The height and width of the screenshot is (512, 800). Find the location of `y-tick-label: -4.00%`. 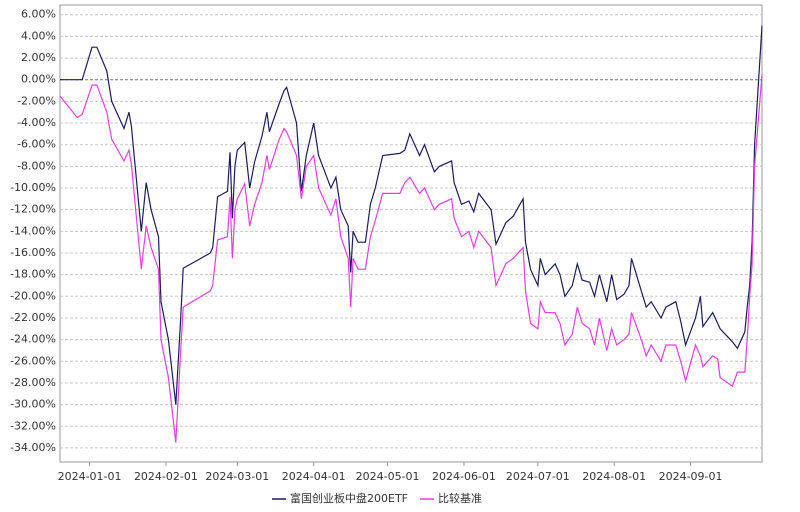

y-tick-label: -4.00% is located at coordinates (36, 122).